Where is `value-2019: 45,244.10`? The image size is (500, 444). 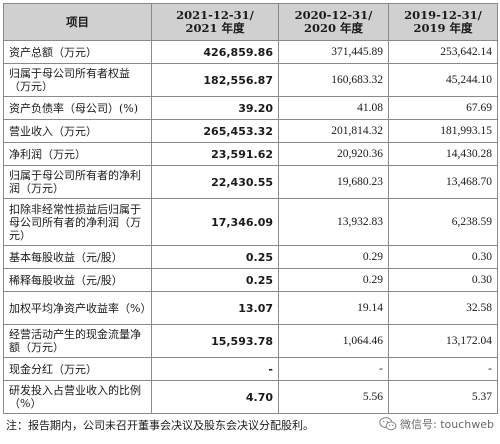 value-2019: 45,244.10 is located at coordinates (443, 80).